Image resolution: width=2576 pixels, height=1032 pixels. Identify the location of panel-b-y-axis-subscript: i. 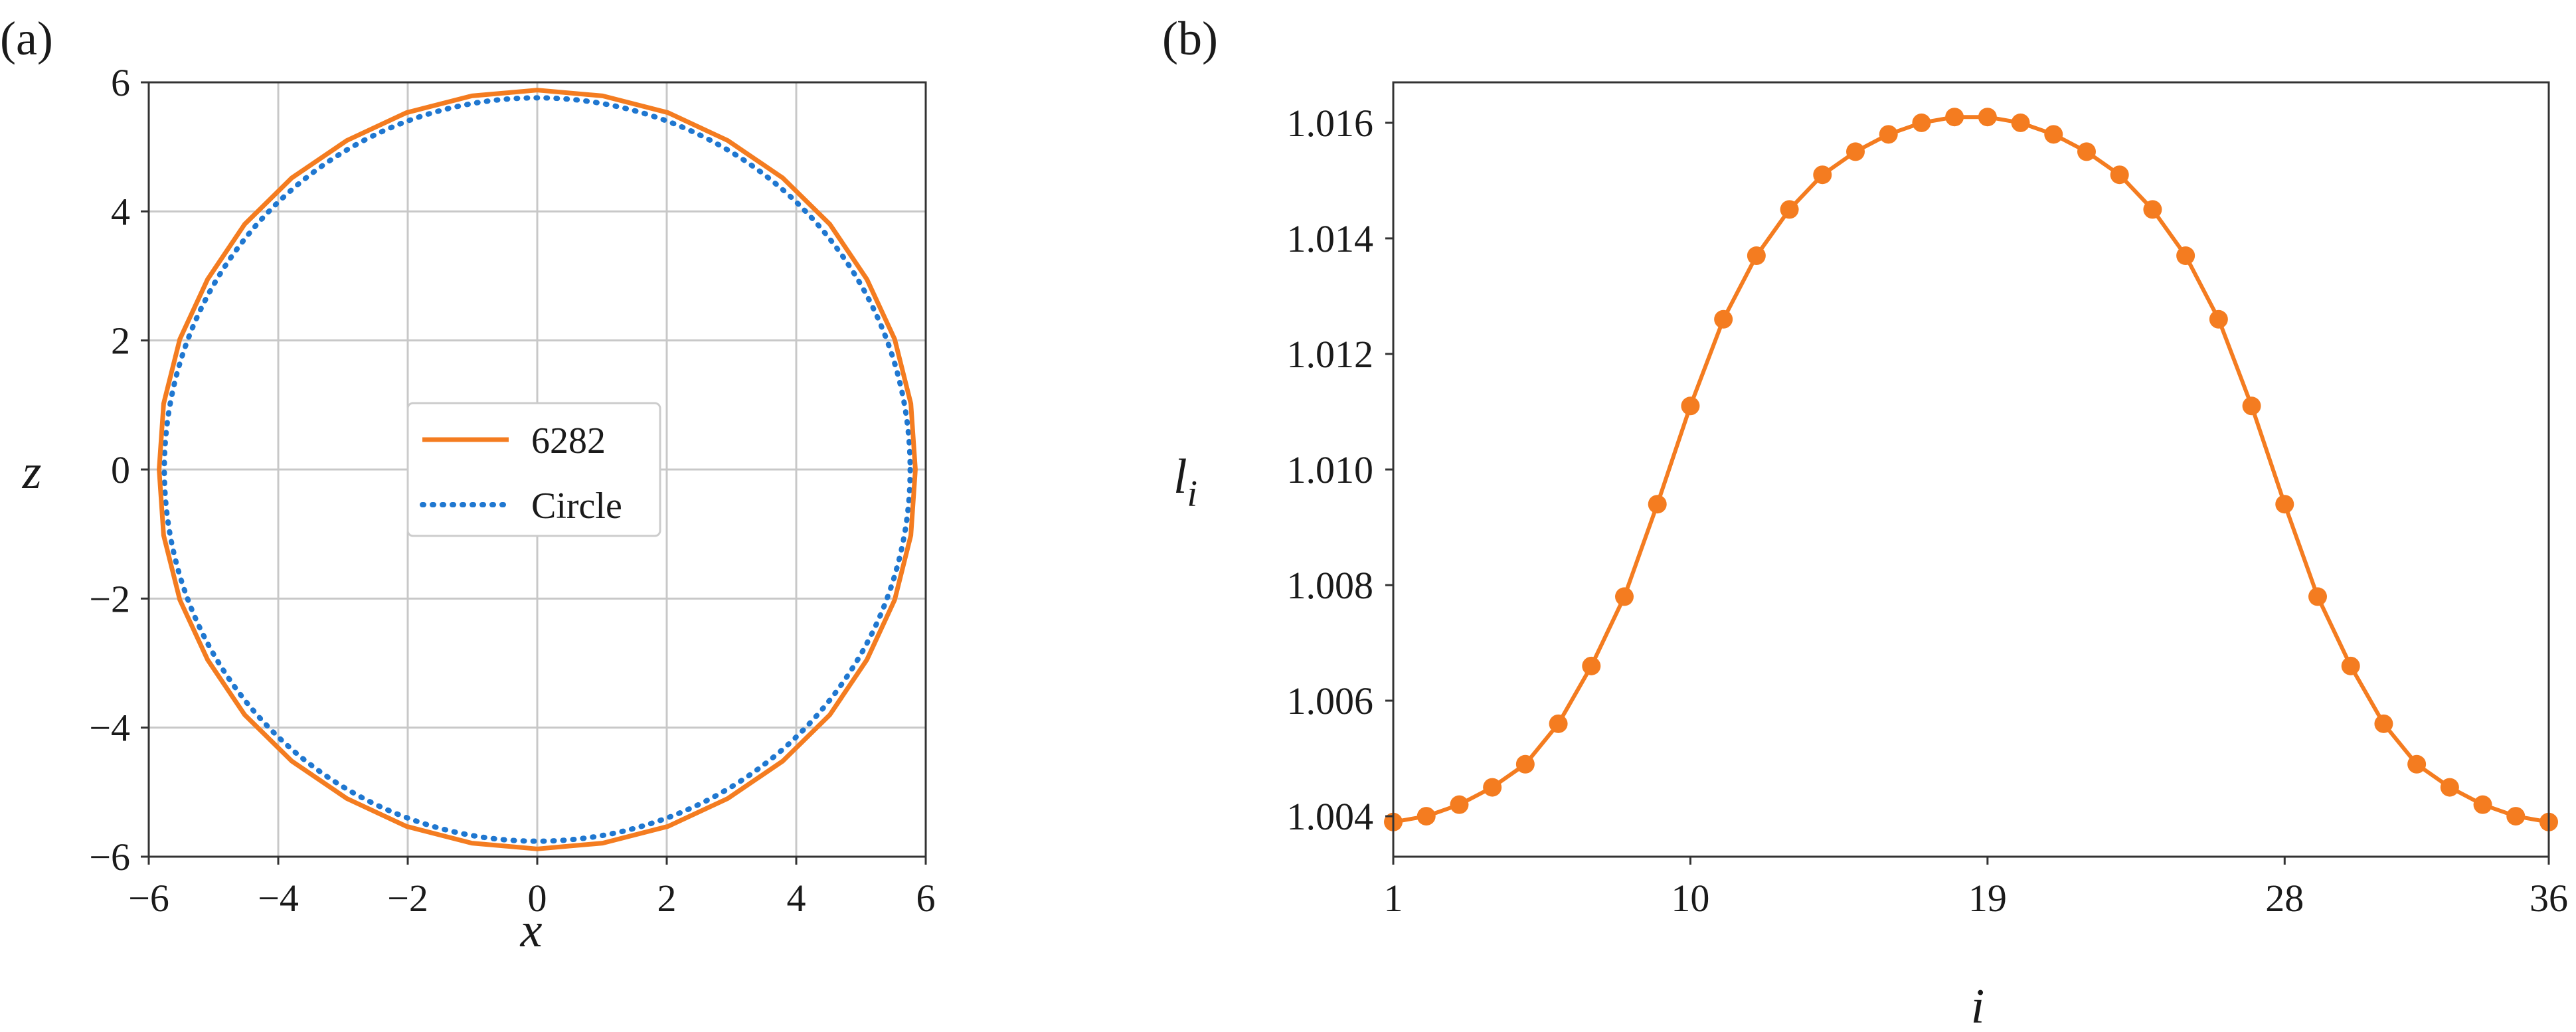
(1192, 494).